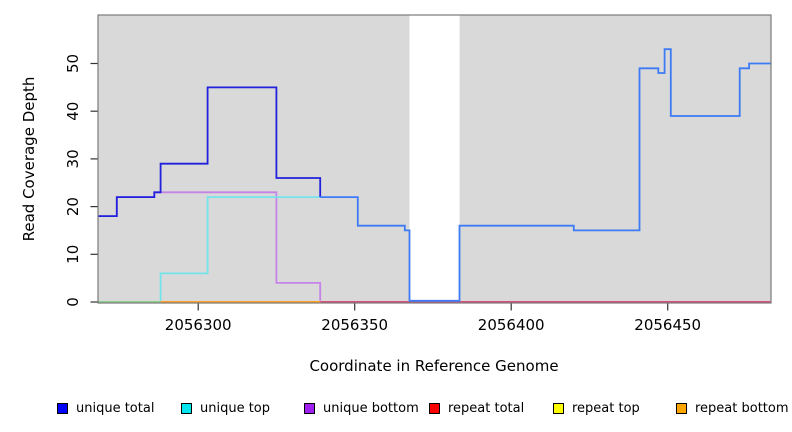 The height and width of the screenshot is (432, 792). What do you see at coordinates (210, 151) in the screenshot?
I see `series-unique-total-left` at bounding box center [210, 151].